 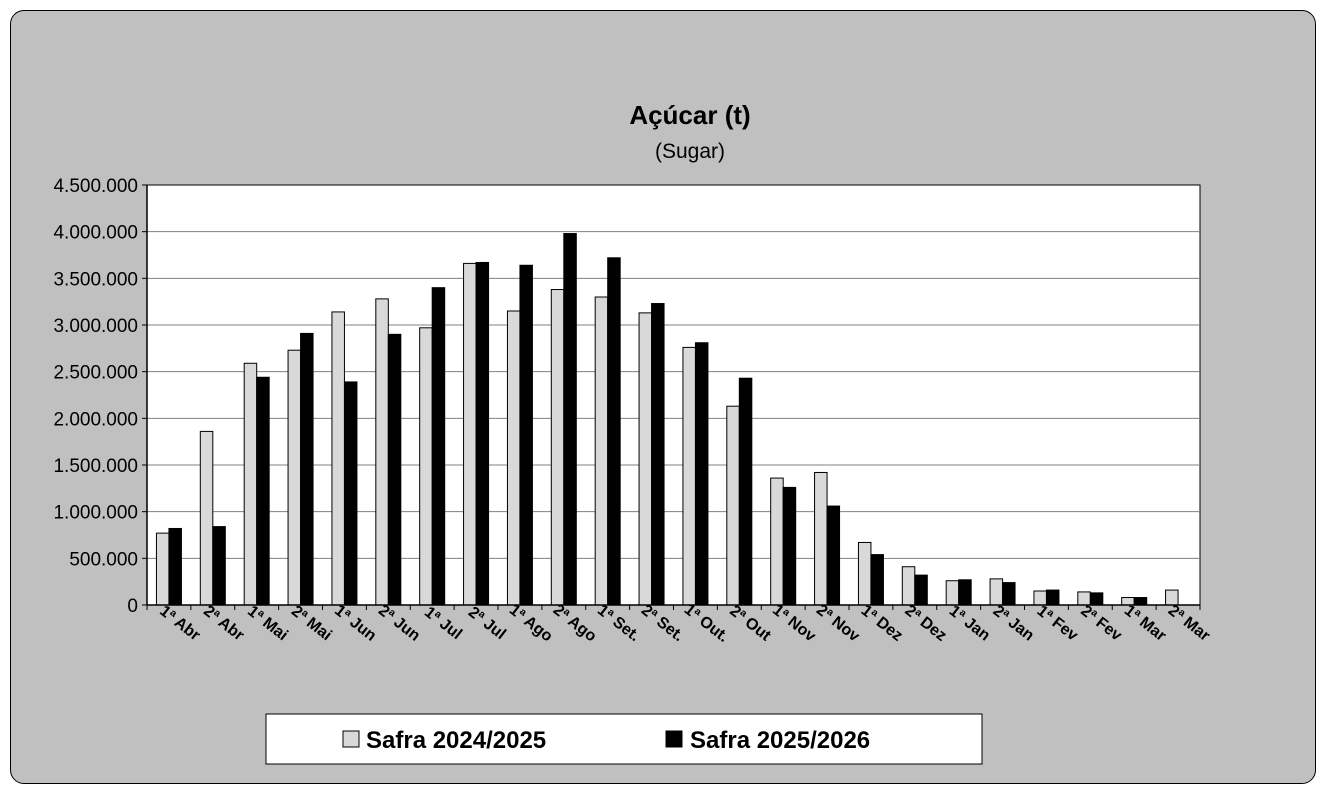 What do you see at coordinates (95, 373) in the screenshot?
I see `y-tick-label: 2.500.000` at bounding box center [95, 373].